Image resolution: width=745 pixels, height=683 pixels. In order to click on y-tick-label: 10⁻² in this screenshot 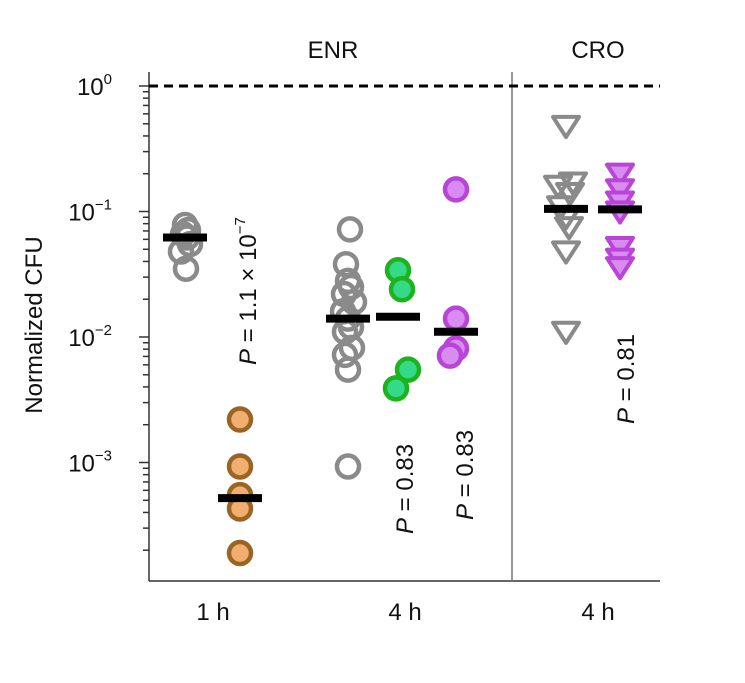, I will do `click(90, 337)`.